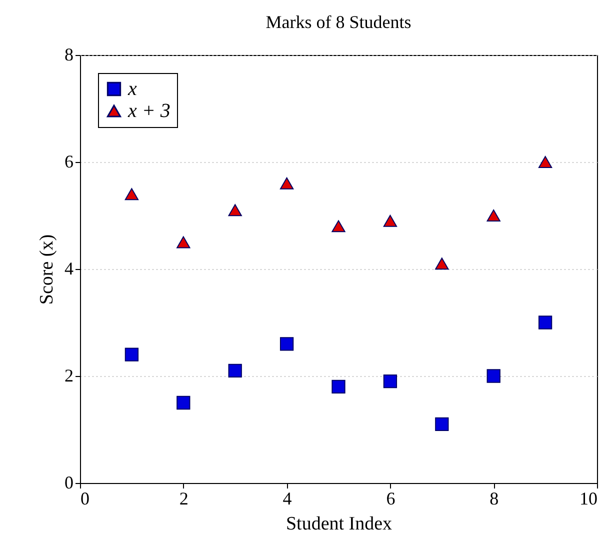 This screenshot has height=553, width=610. What do you see at coordinates (69, 482) in the screenshot?
I see `y-tick-label: 0` at bounding box center [69, 482].